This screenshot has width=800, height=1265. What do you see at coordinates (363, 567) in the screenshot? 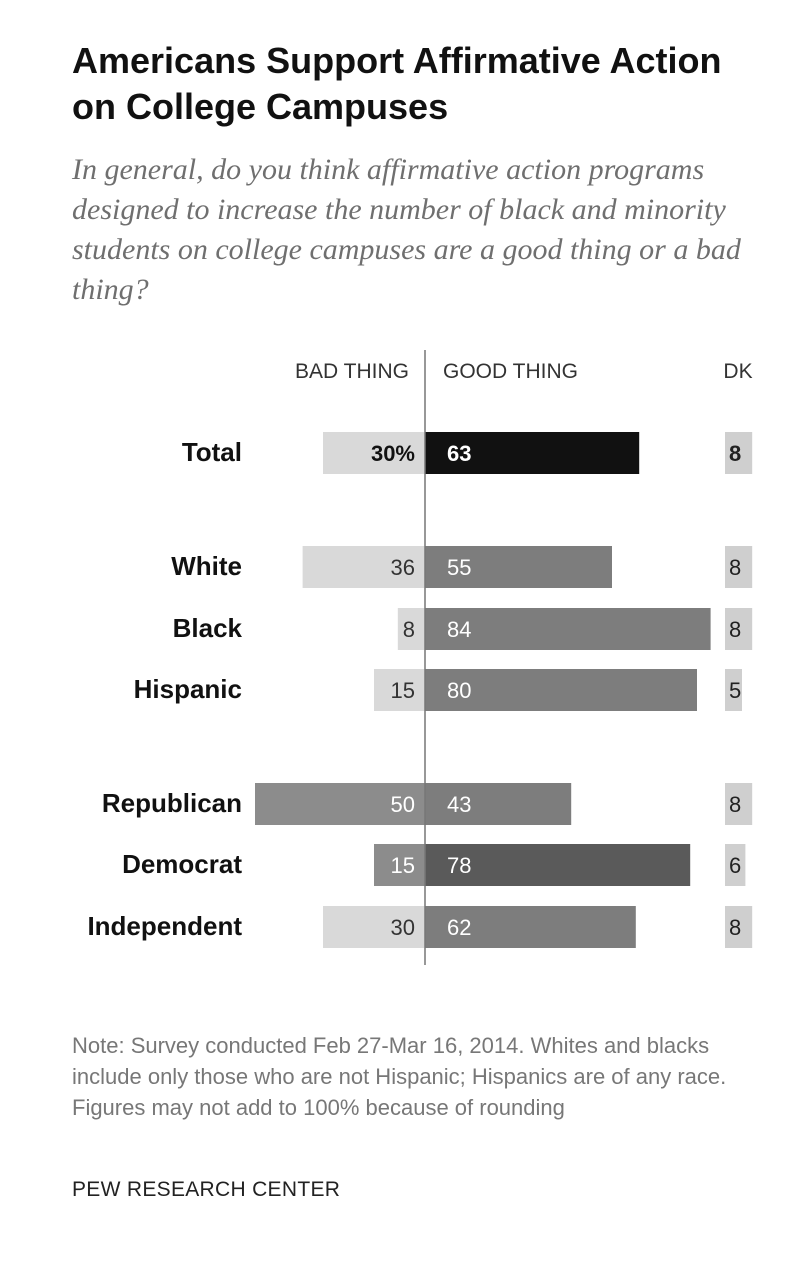
I see `bad-bar-white` at bounding box center [363, 567].